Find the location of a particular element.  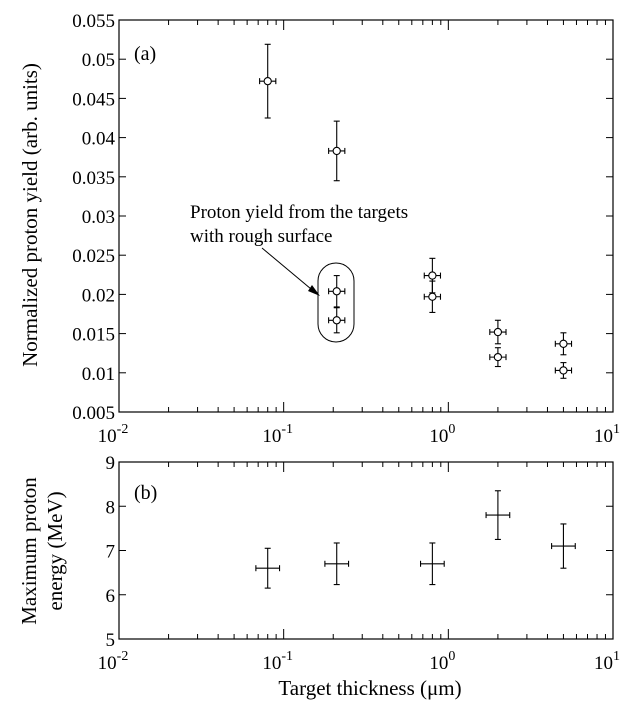

a-y-tick-label: 0.055 is located at coordinates (93, 21).